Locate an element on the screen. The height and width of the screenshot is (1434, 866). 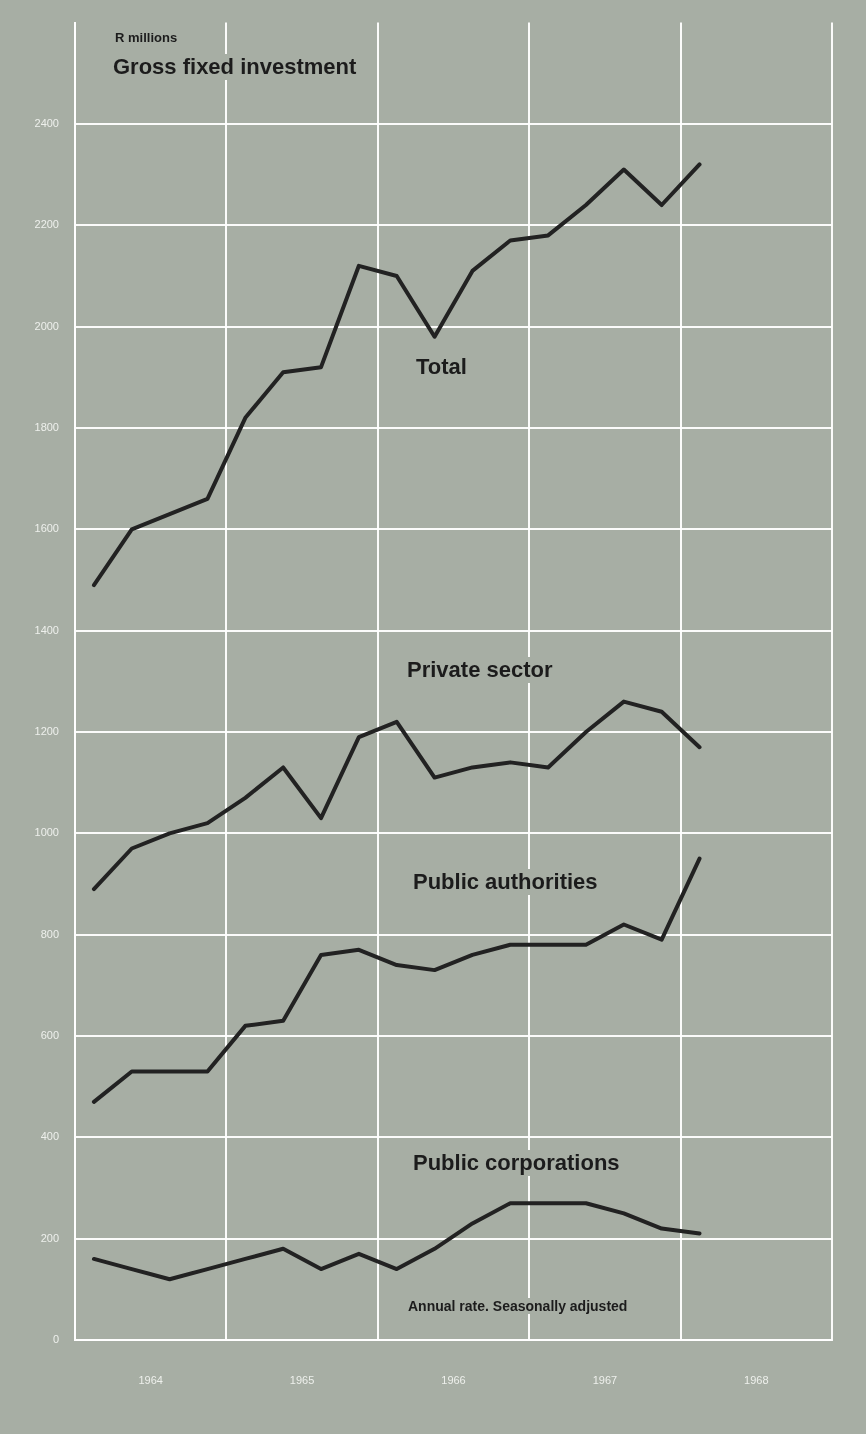
text: Gross fixed investment is located at coordinates (235, 67).